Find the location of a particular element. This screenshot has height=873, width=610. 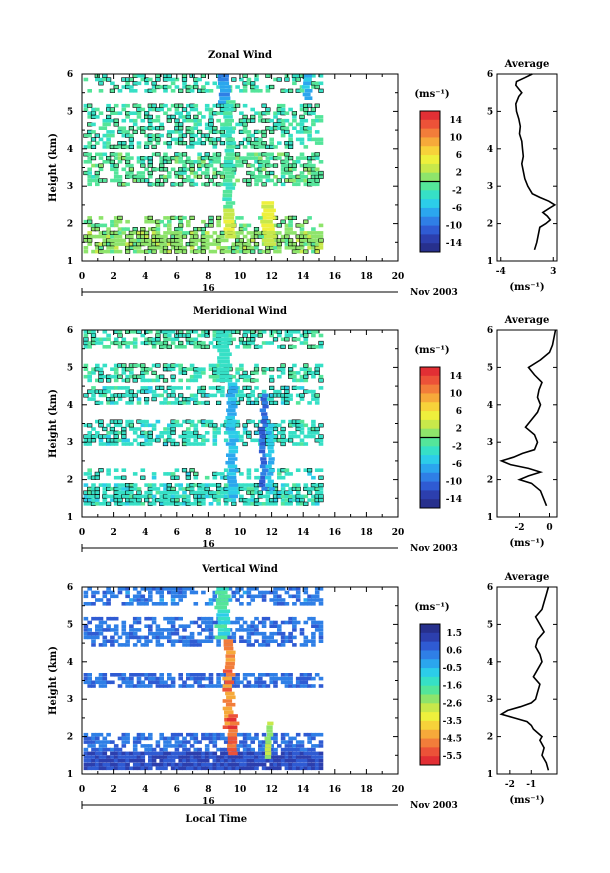

average-y-tick-label: 6 is located at coordinates (490, 75).